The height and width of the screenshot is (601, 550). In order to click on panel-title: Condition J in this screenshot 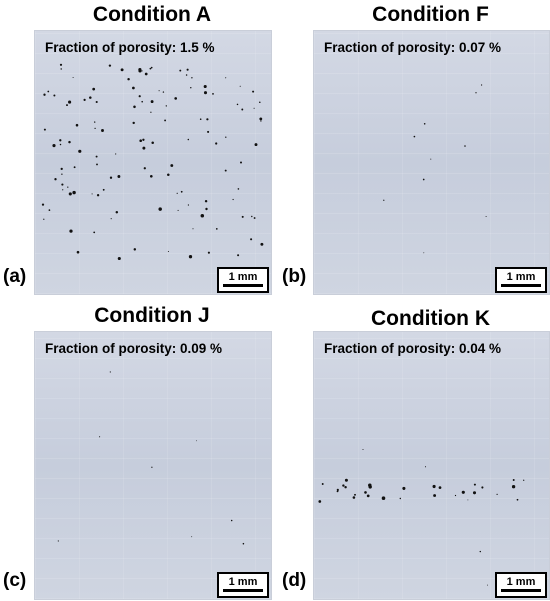, I will do `click(152, 315)`.